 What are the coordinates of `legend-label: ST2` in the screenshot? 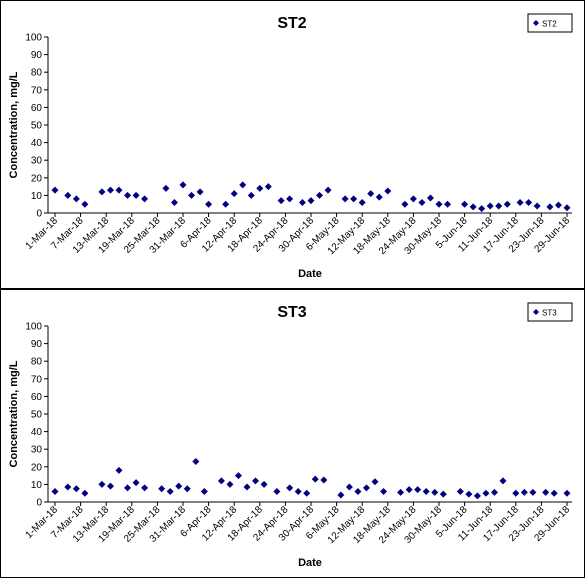 It's located at (549, 24).